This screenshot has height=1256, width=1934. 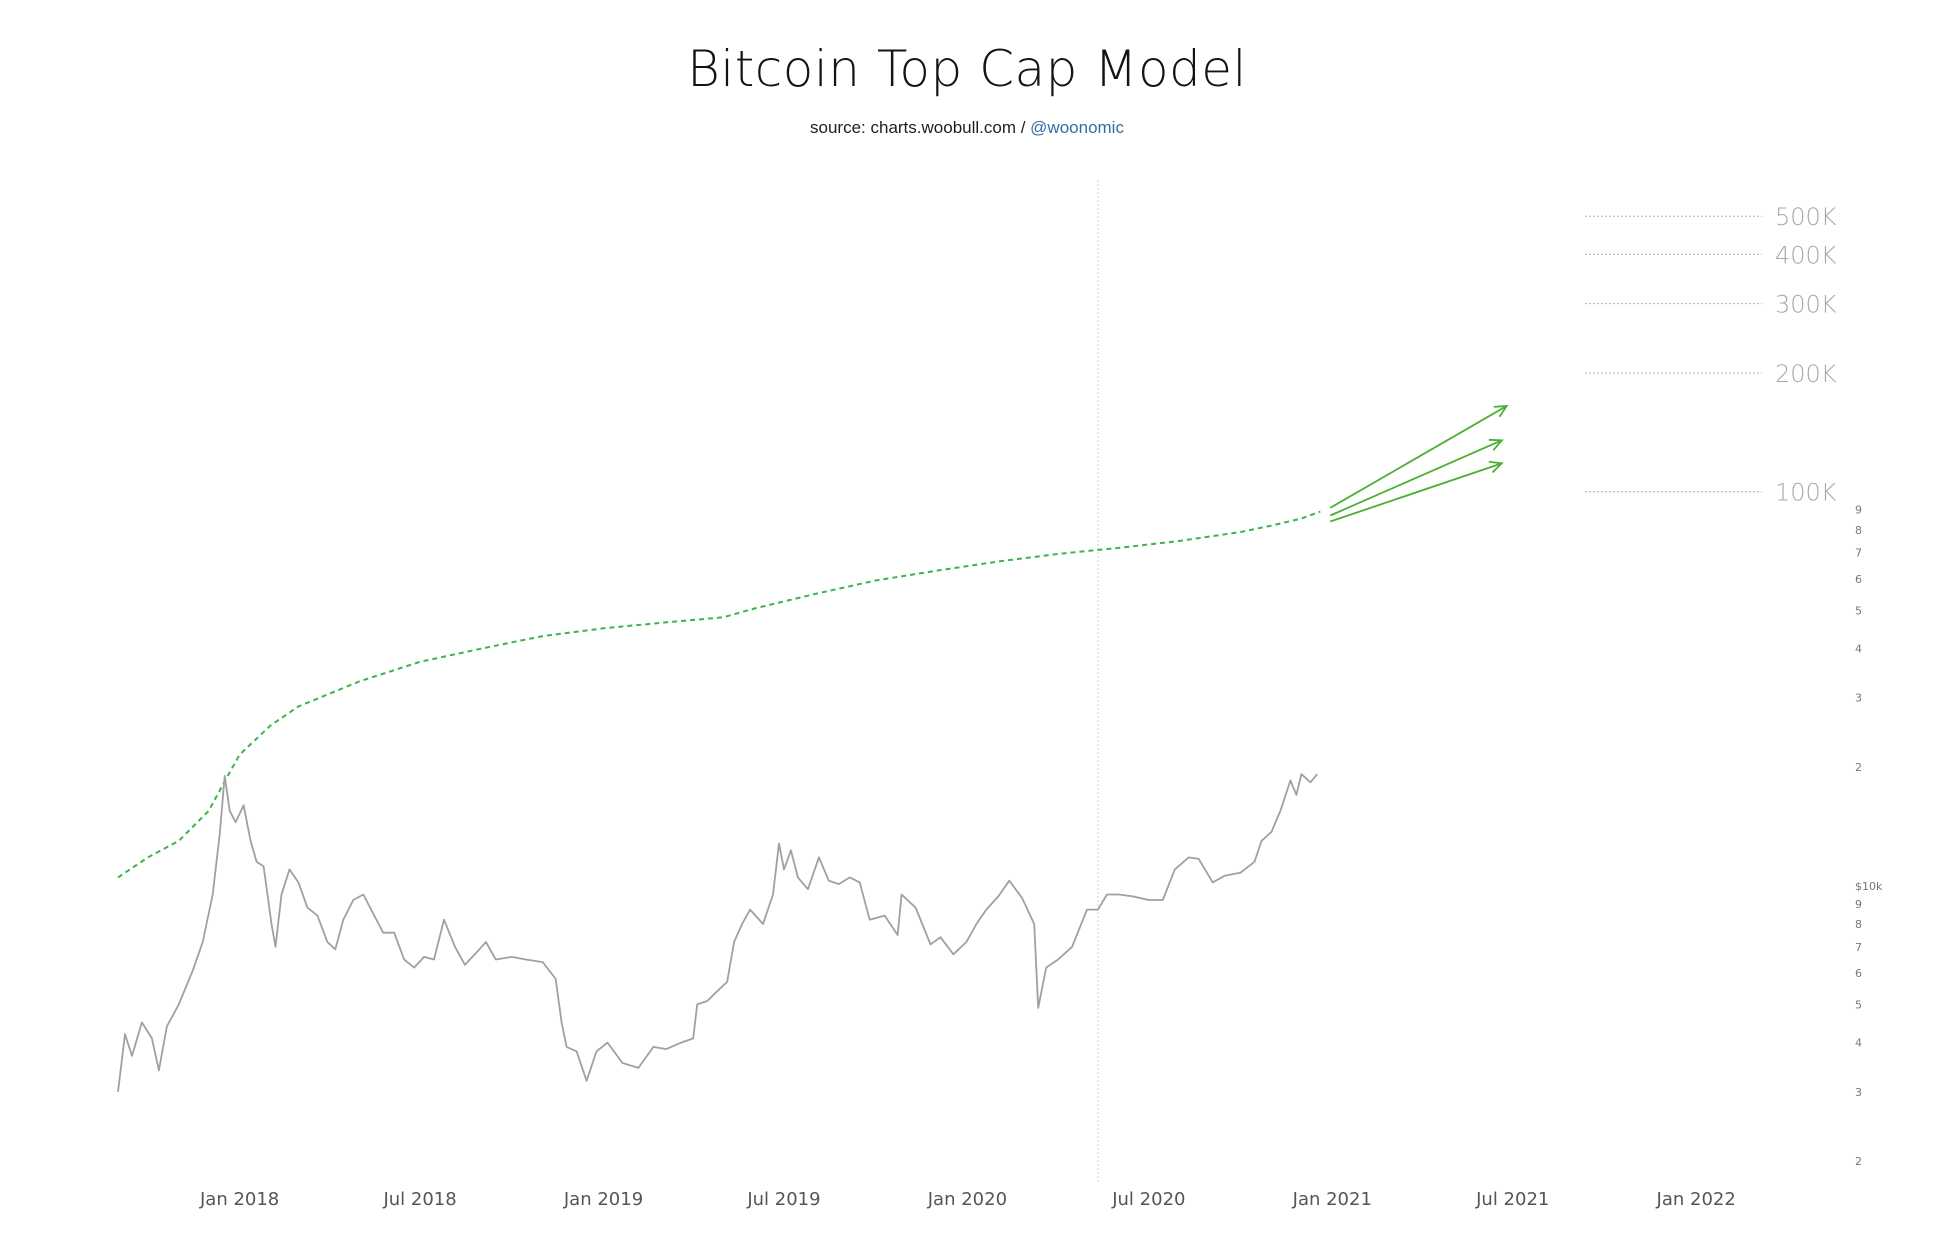 What do you see at coordinates (1858, 973) in the screenshot?
I see `y-tick-label-4: 6` at bounding box center [1858, 973].